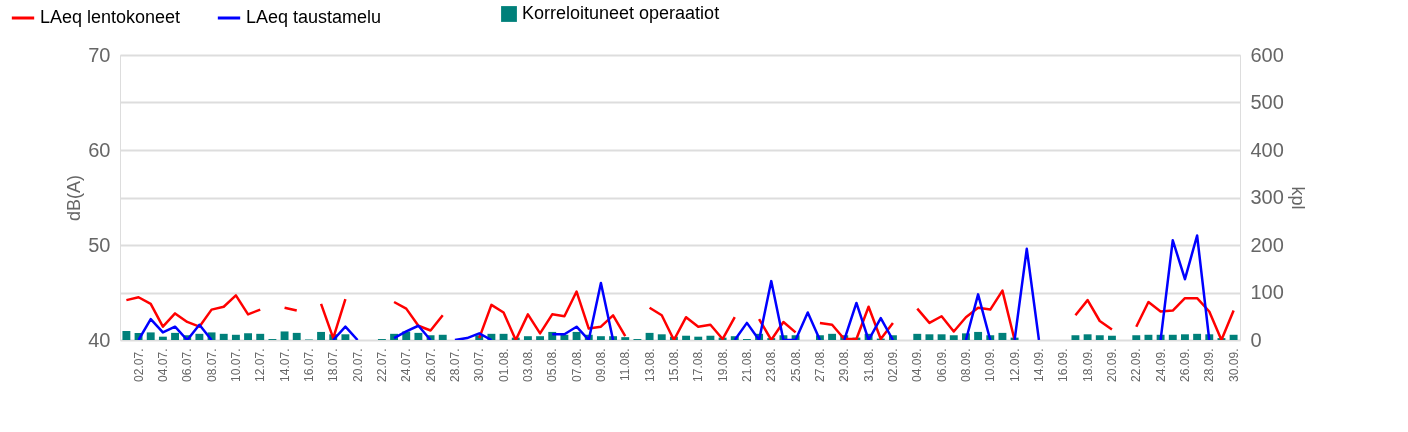 Image resolution: width=1408 pixels, height=432 pixels. Describe the element at coordinates (99, 149) in the screenshot. I see `y-tick-label: 60` at that location.